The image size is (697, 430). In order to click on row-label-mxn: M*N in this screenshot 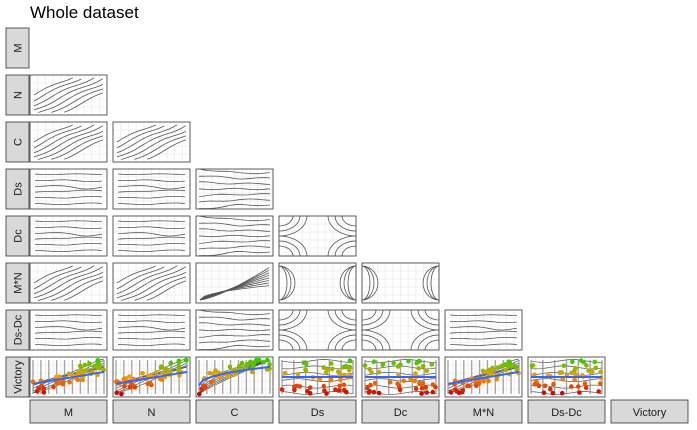, I will do `click(19, 282)`.